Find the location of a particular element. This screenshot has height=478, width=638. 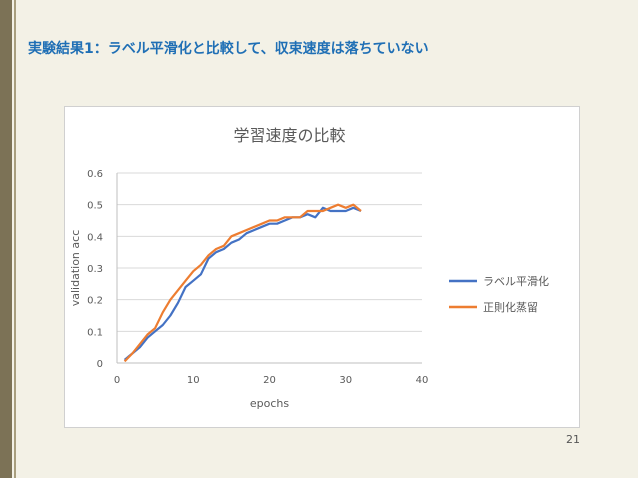

chart-title: 学習速度の比較 is located at coordinates (289, 135).